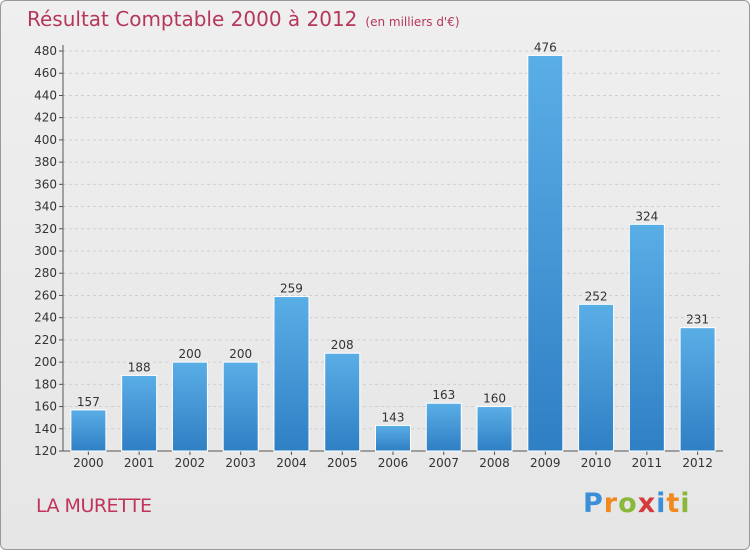 The width and height of the screenshot is (750, 550). Describe the element at coordinates (45, 384) in the screenshot. I see `y-tick-label: 180` at that location.